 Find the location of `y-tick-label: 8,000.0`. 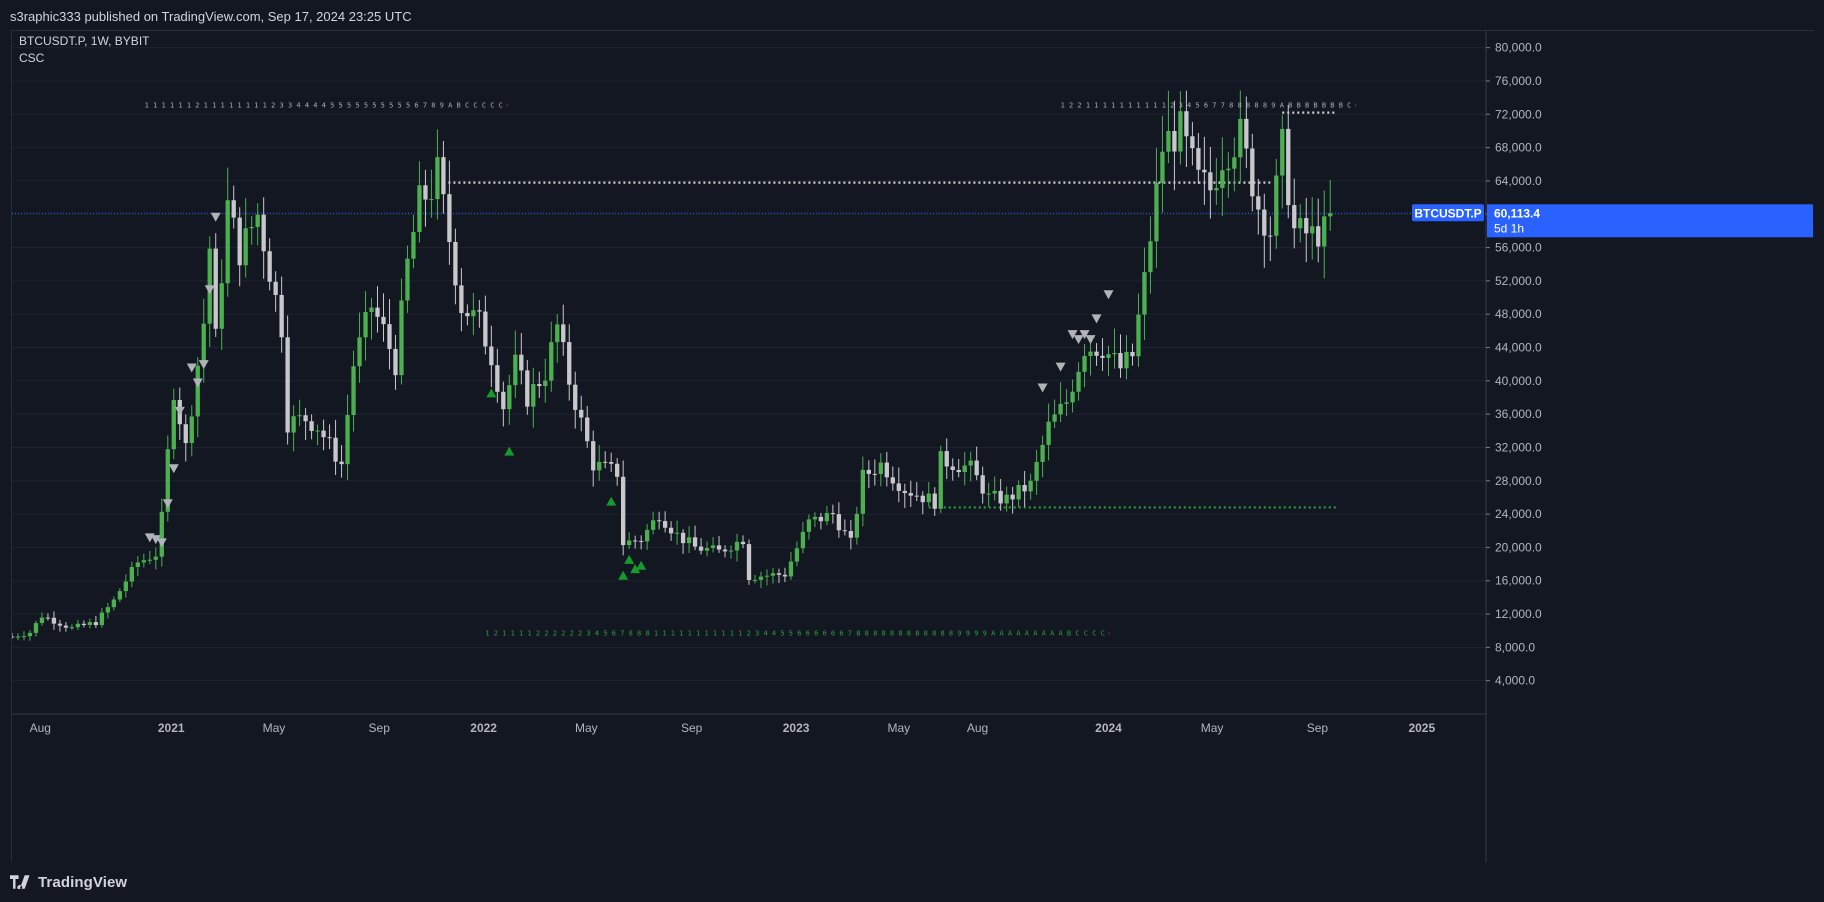

y-tick-label: 8,000.0 is located at coordinates (1515, 647).